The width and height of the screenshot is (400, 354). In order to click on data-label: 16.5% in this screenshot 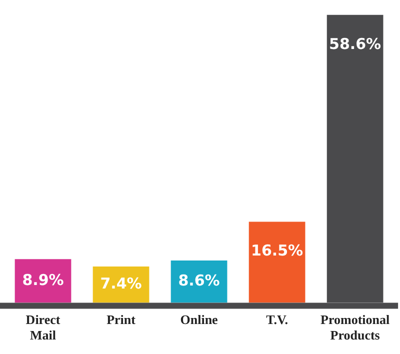, I will do `click(277, 251)`.